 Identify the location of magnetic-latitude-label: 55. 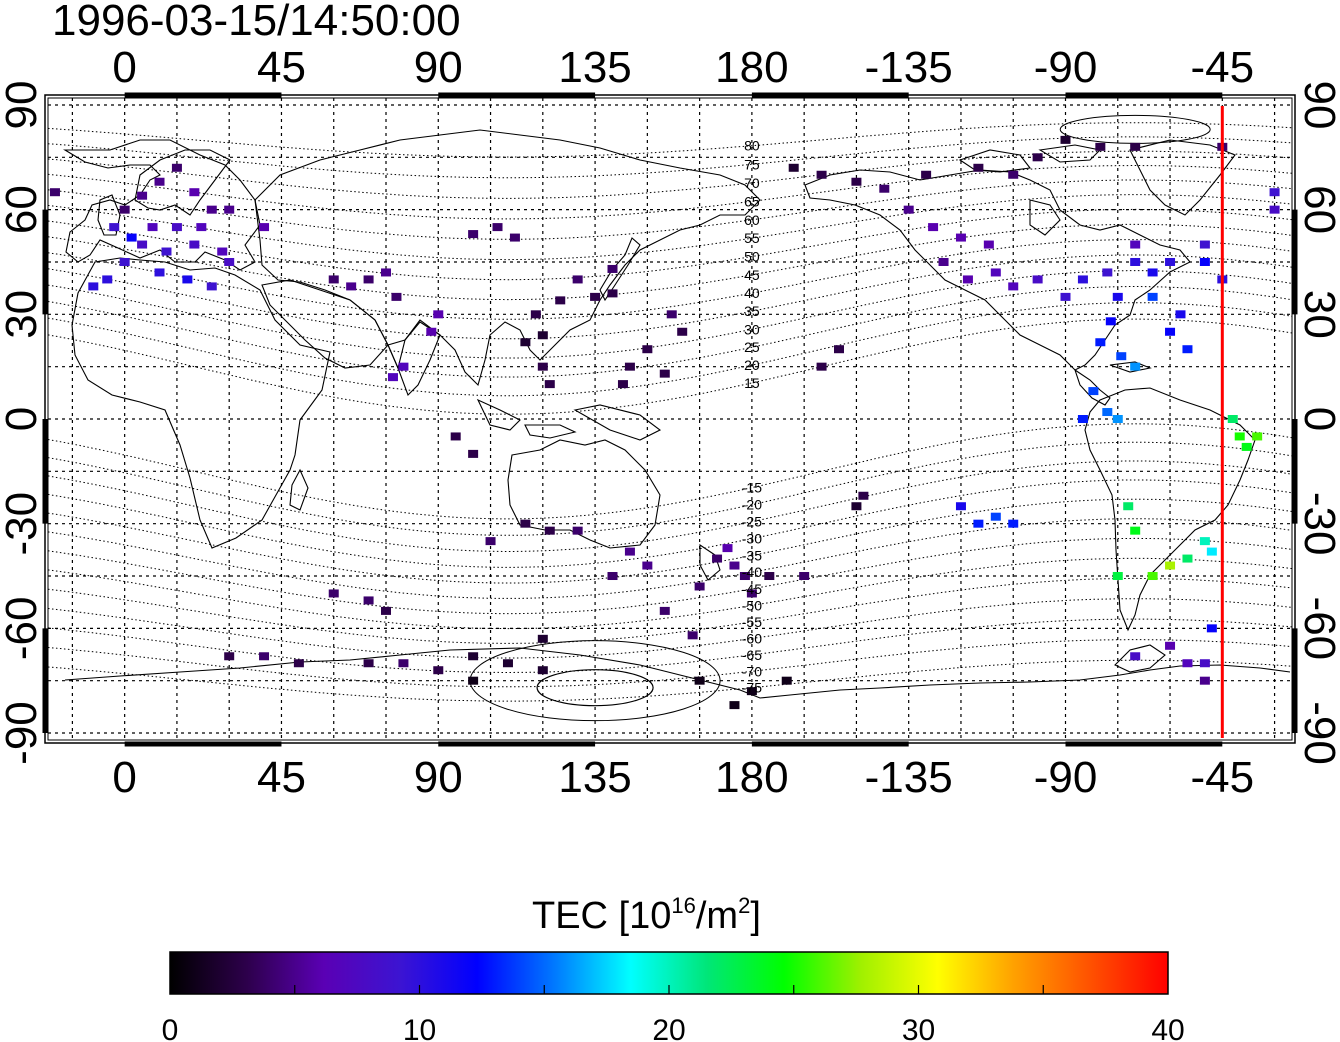
(752, 238).